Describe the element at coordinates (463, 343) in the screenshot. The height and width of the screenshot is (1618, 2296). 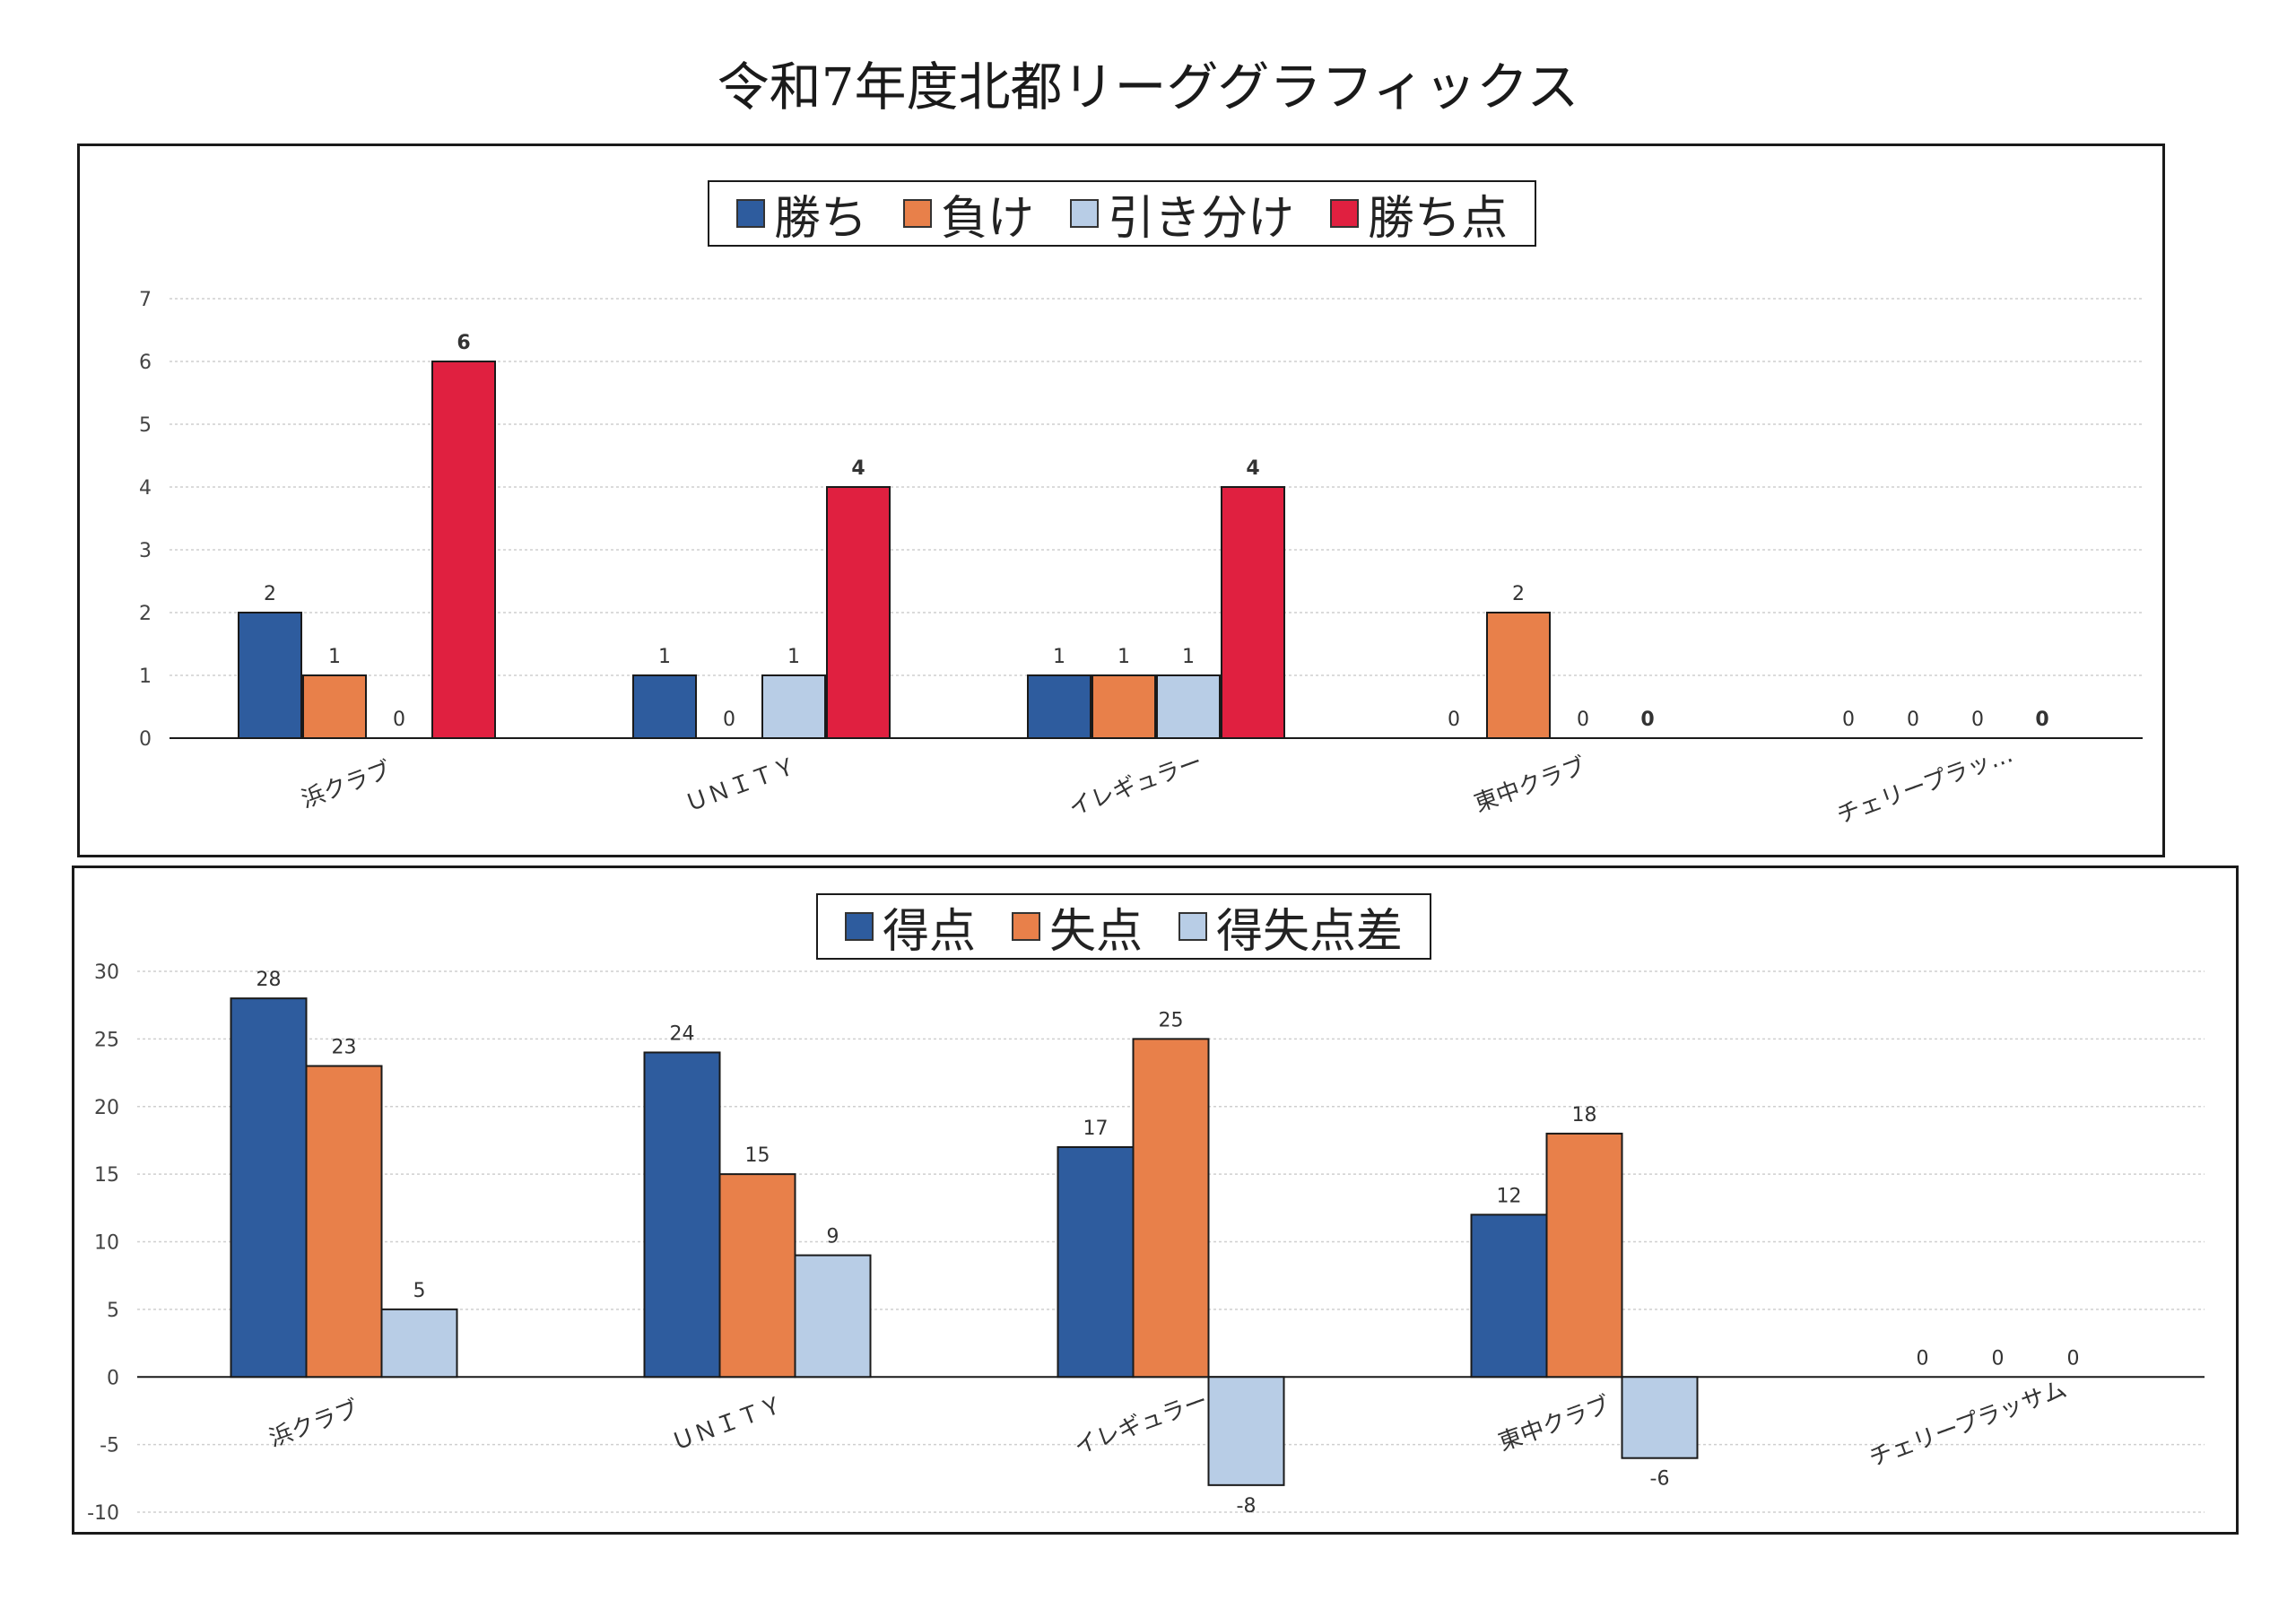
I see `data-label: 6` at that location.